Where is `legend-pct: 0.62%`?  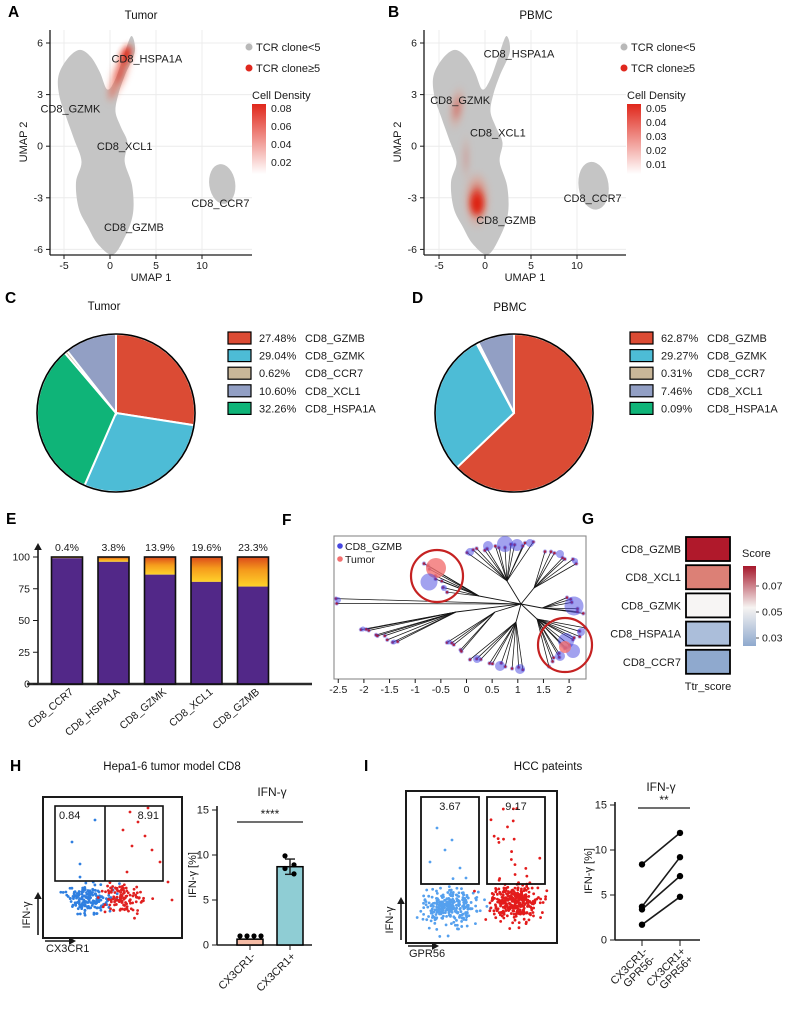 legend-pct: 0.62% is located at coordinates (274, 374).